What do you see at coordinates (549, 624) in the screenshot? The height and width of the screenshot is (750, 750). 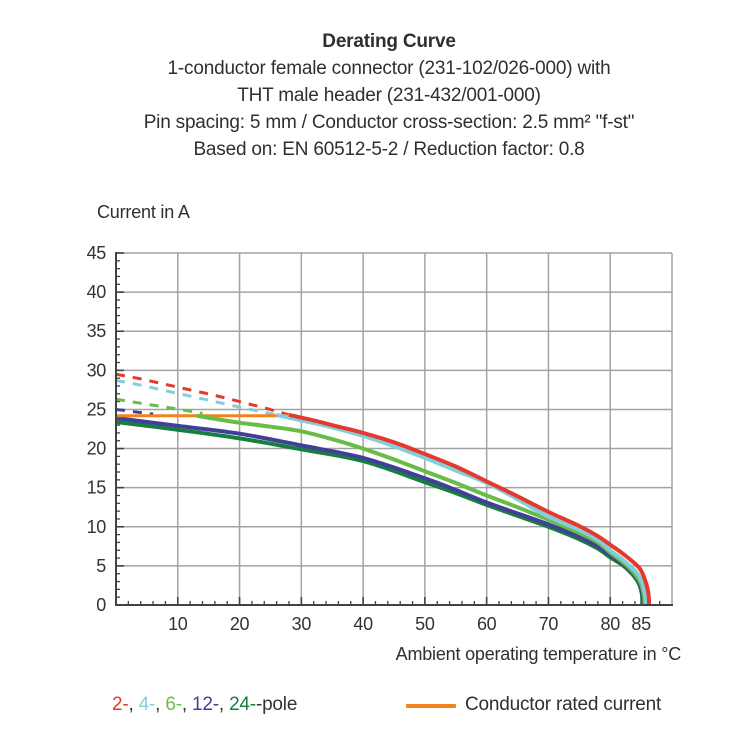 I see `x-tick-label-70: 70` at bounding box center [549, 624].